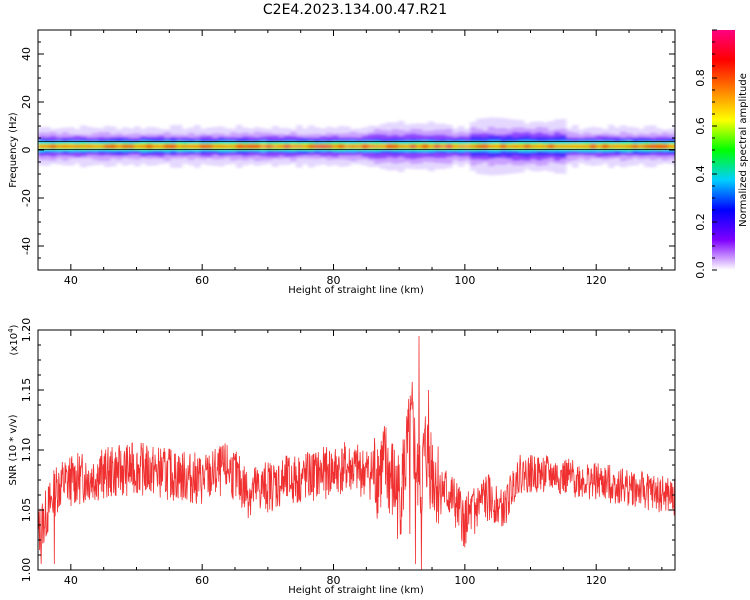  What do you see at coordinates (26, 390) in the screenshot?
I see `snr-y-tick-label: 1.15` at bounding box center [26, 390].